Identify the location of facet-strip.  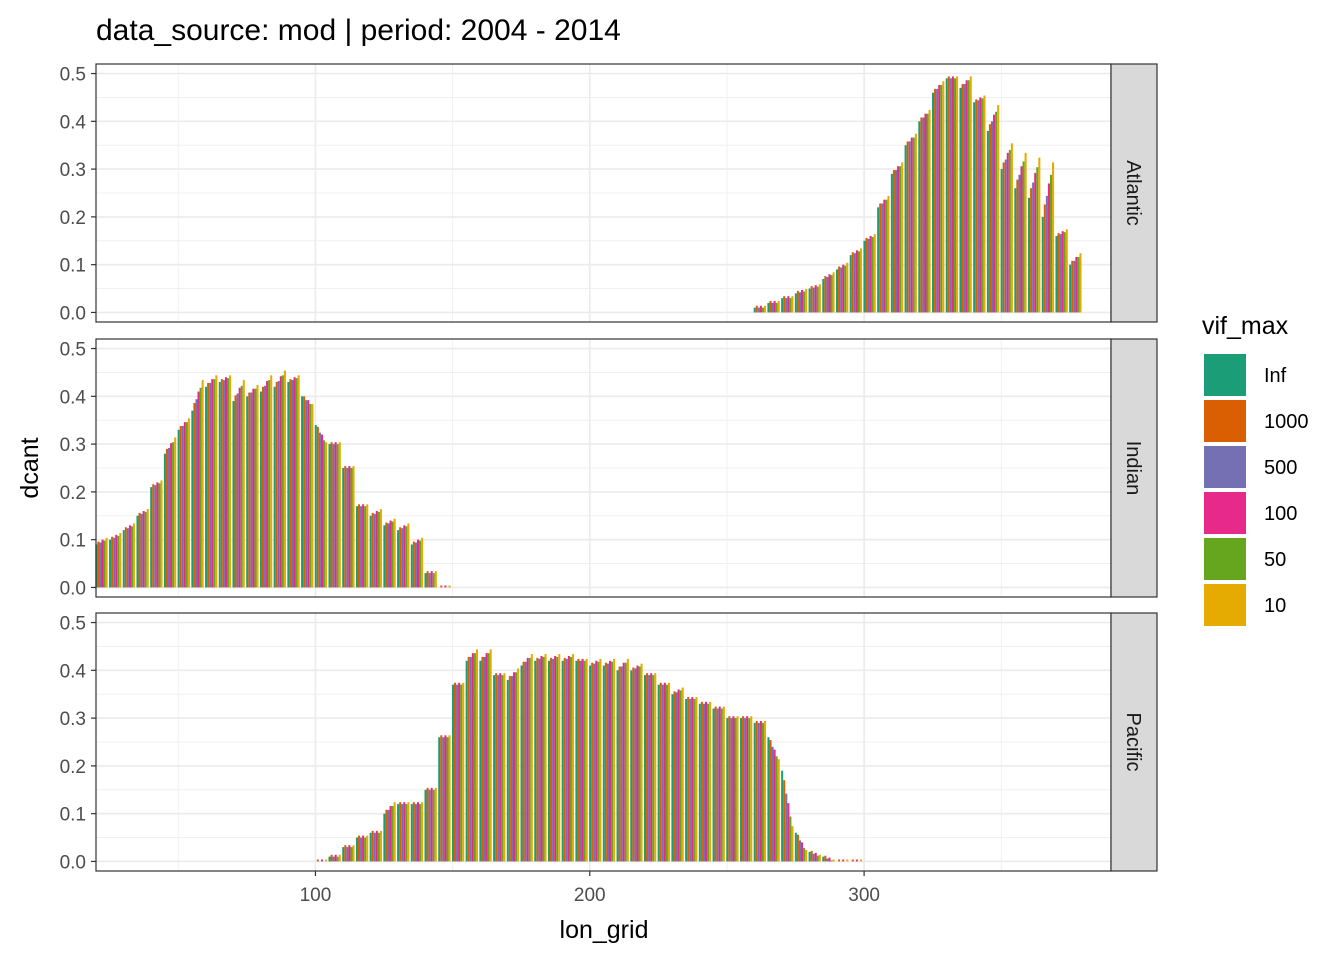
(1134, 742).